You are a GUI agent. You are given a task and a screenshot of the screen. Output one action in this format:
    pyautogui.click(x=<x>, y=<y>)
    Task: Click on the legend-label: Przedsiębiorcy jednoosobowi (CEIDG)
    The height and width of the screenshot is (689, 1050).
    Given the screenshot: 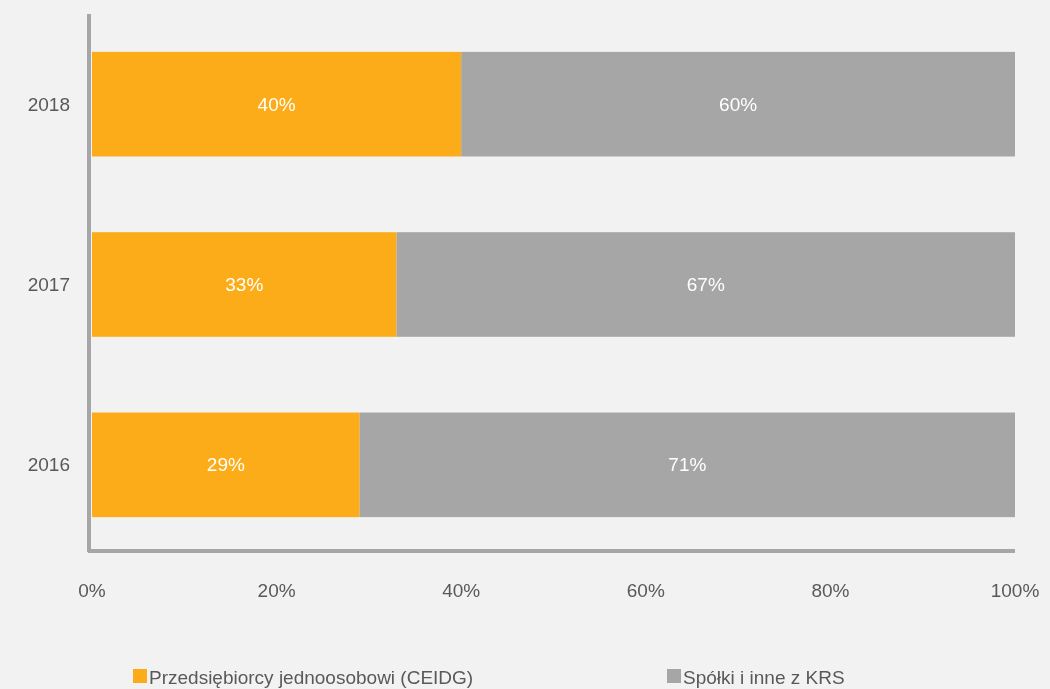 What is the action you would take?
    pyautogui.click(x=311, y=677)
    